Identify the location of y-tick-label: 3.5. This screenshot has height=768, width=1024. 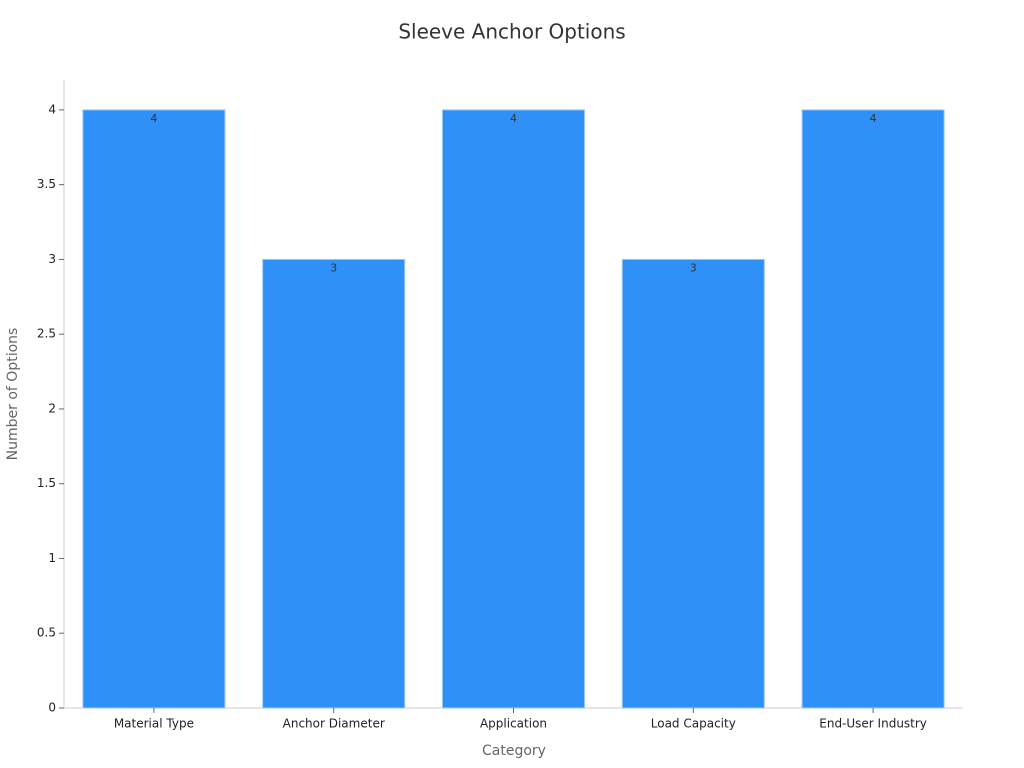
(46, 184).